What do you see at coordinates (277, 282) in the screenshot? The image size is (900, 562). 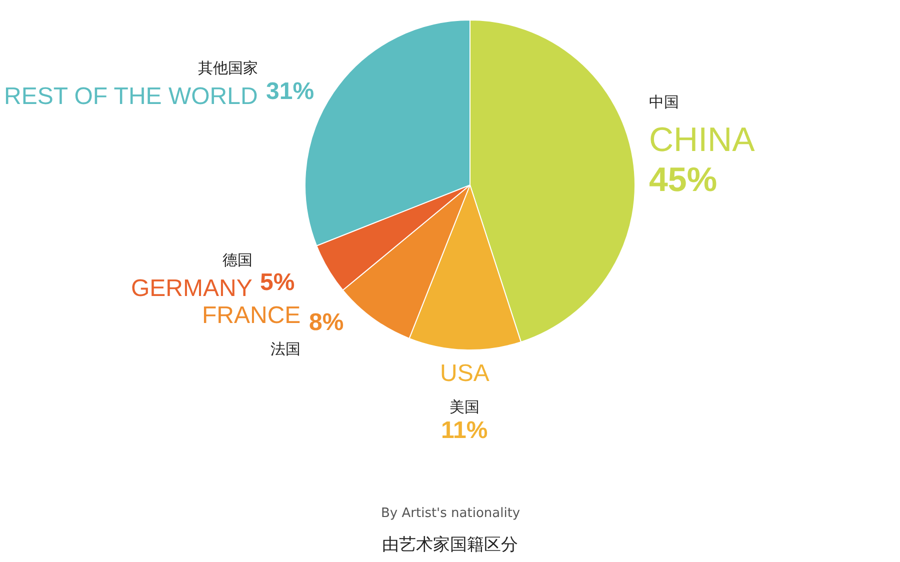 I see `data-label: 5%` at bounding box center [277, 282].